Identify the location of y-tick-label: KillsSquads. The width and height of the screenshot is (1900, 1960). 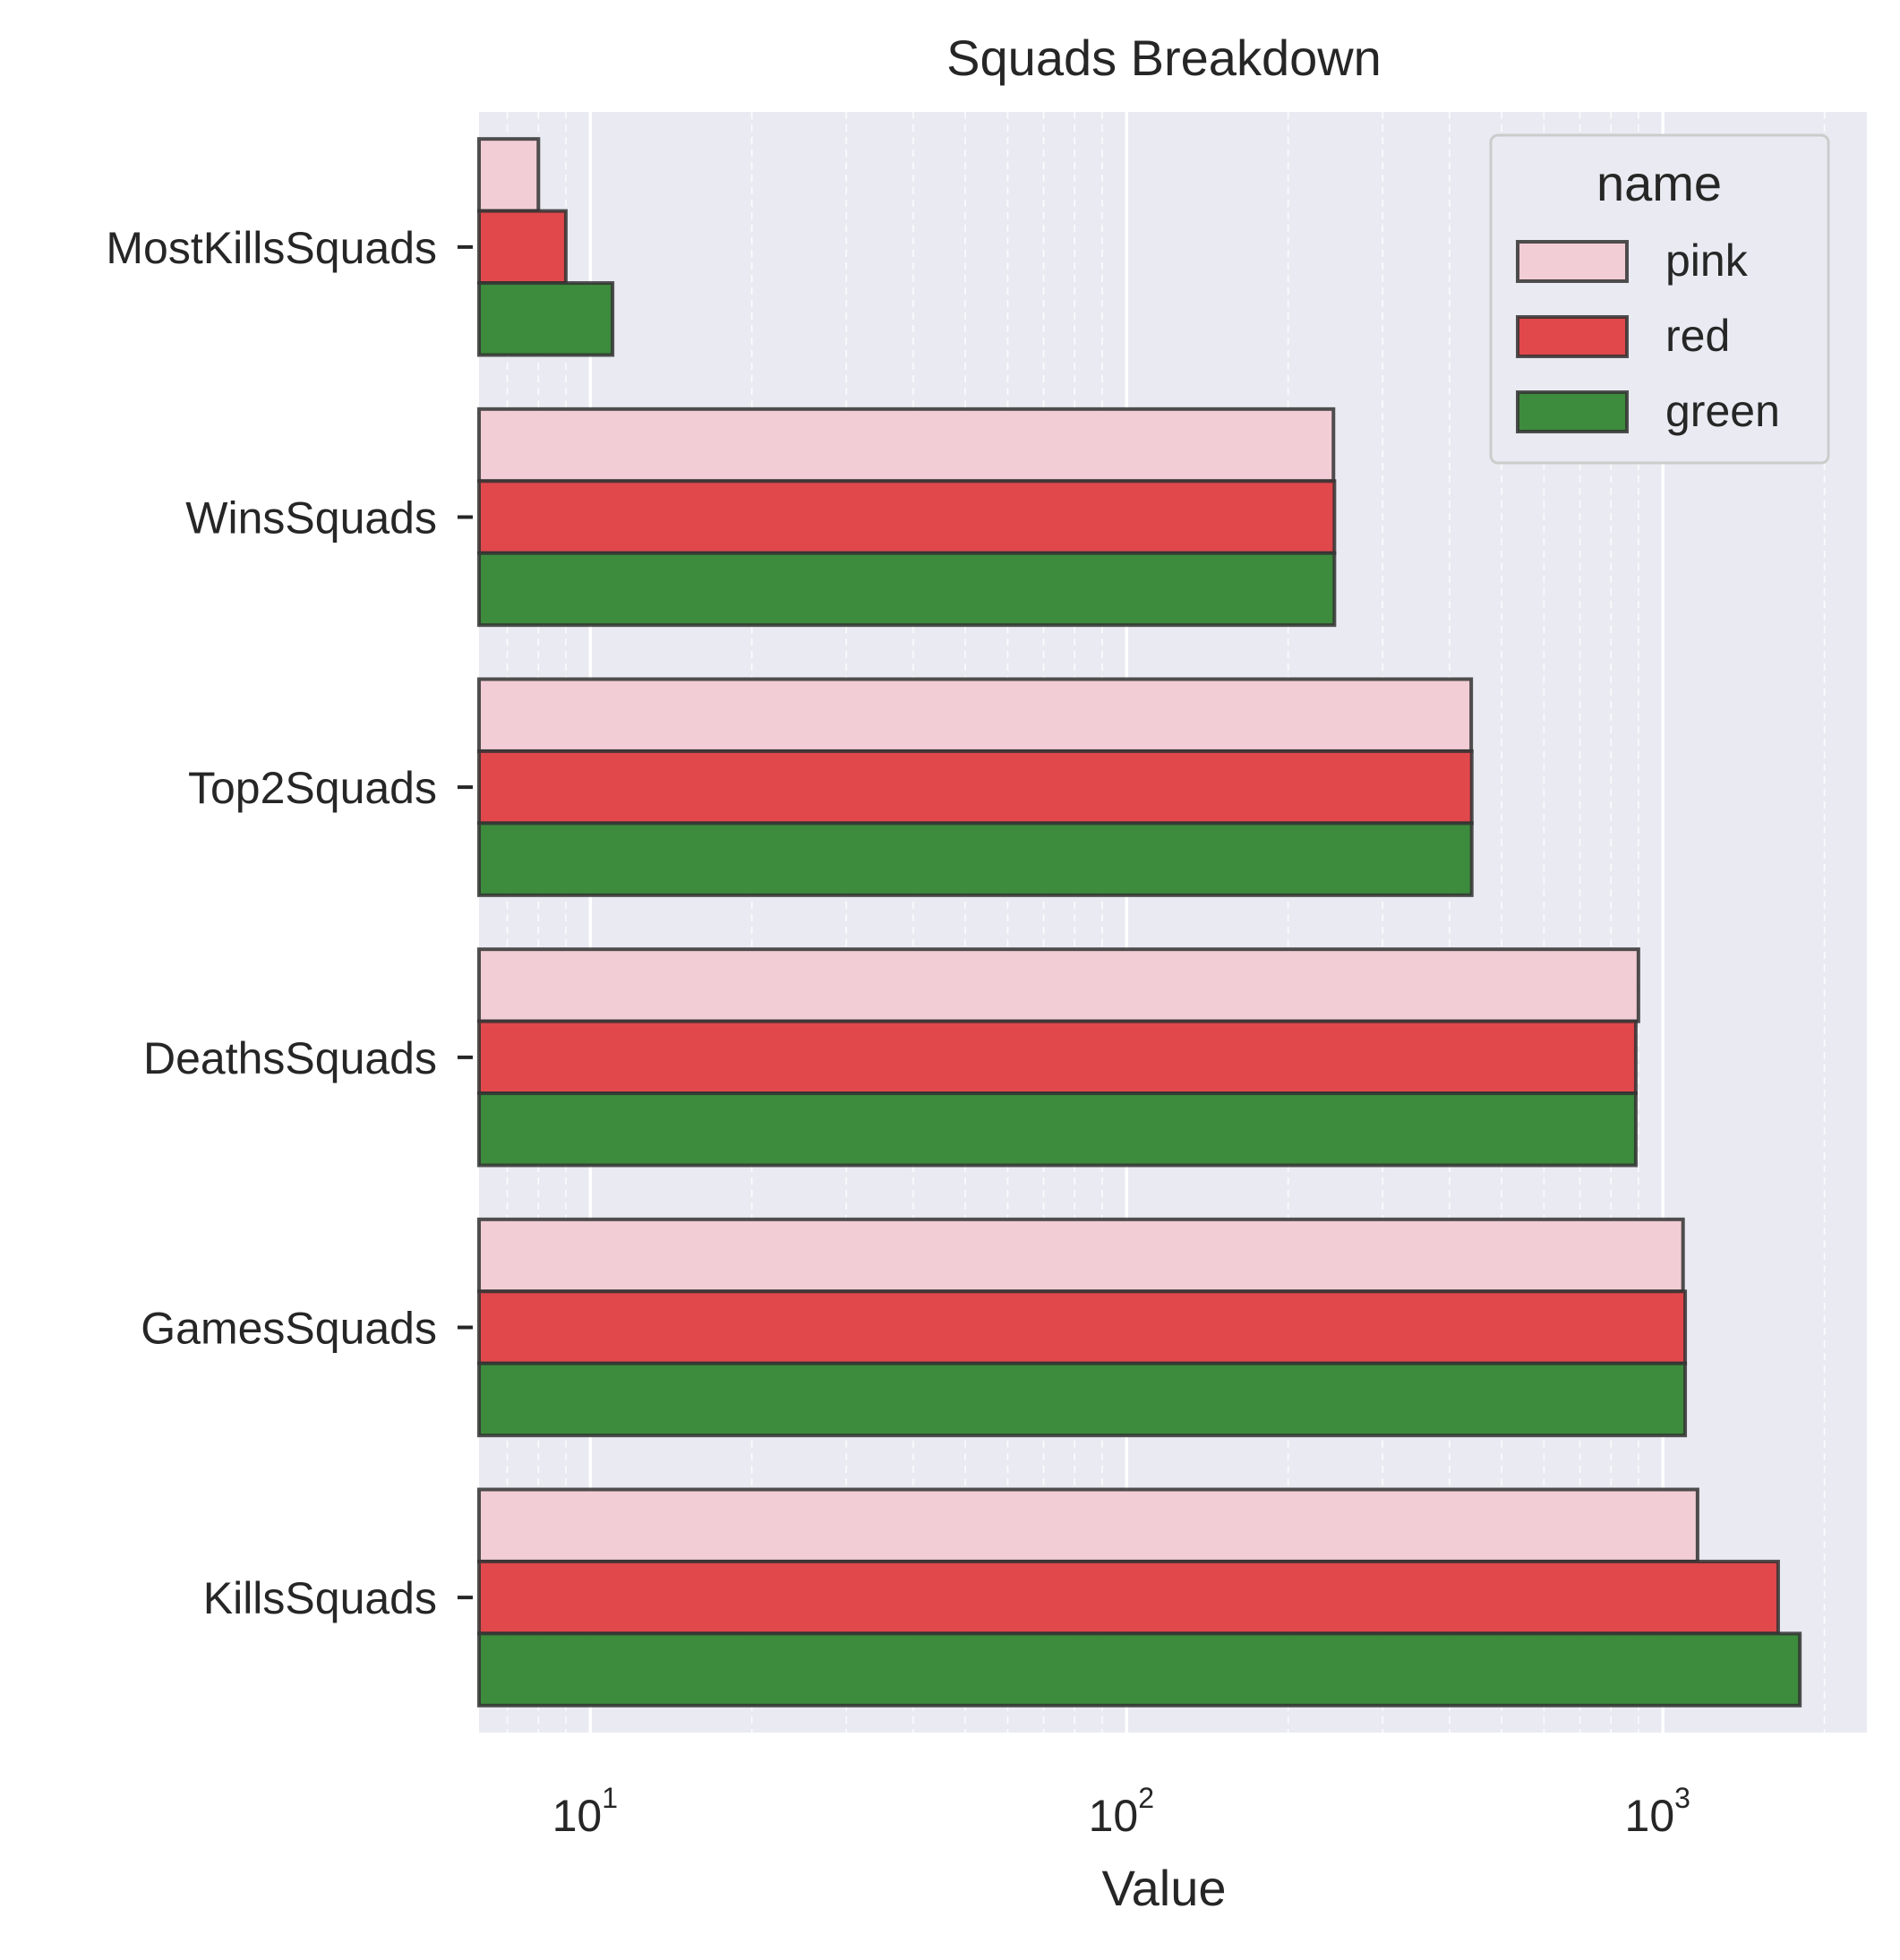
(320, 1598).